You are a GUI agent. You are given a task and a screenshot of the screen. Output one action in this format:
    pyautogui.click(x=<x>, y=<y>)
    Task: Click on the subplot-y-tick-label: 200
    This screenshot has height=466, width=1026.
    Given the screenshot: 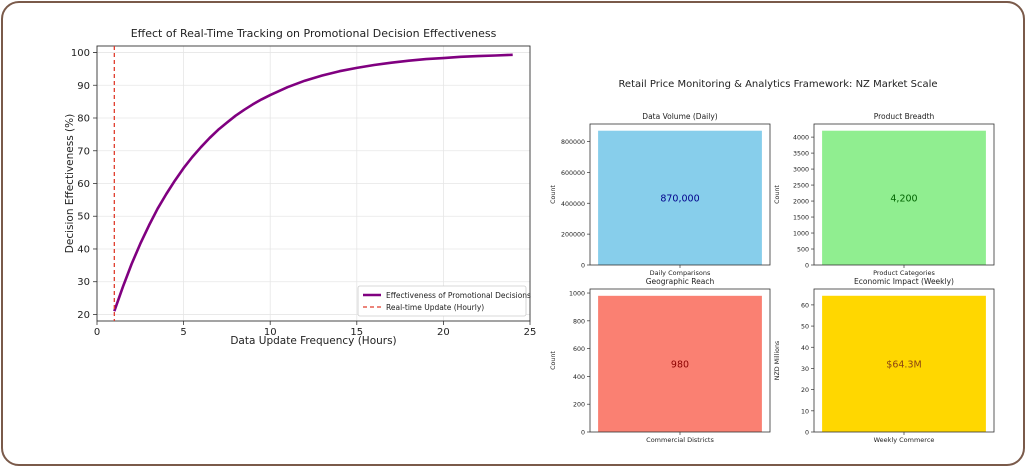 What is the action you would take?
    pyautogui.click(x=579, y=405)
    